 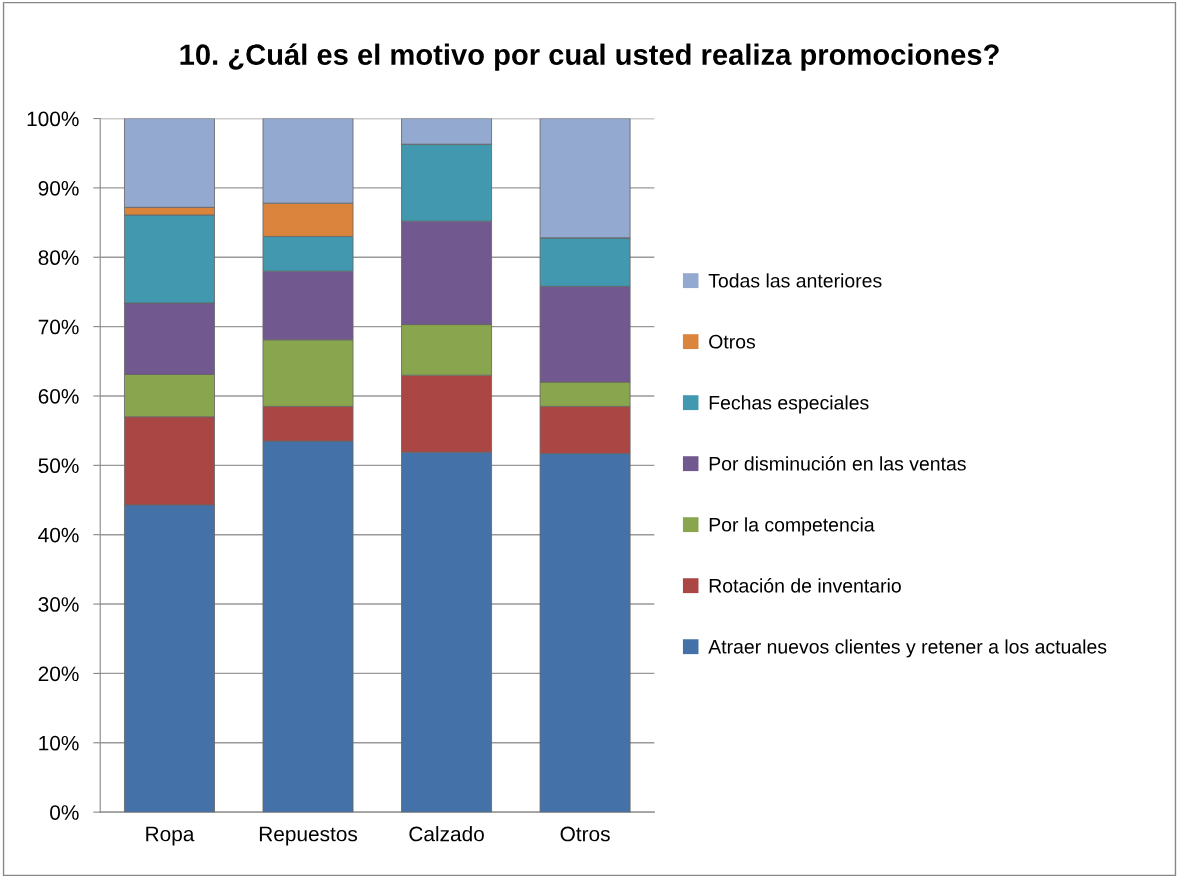 I want to click on x-tick-label: Repuestos, so click(x=308, y=836).